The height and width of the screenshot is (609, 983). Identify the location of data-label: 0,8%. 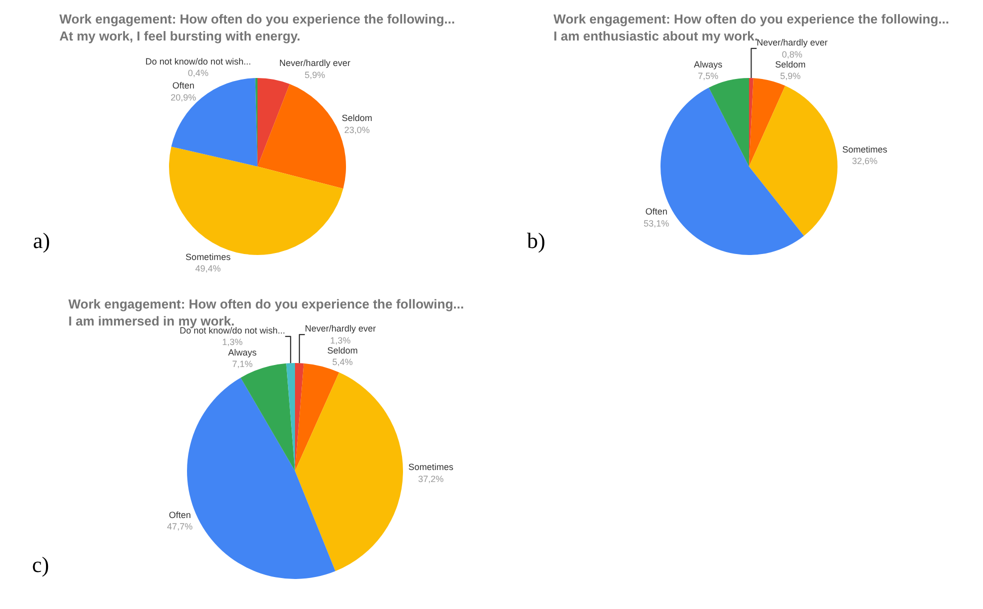
(792, 54).